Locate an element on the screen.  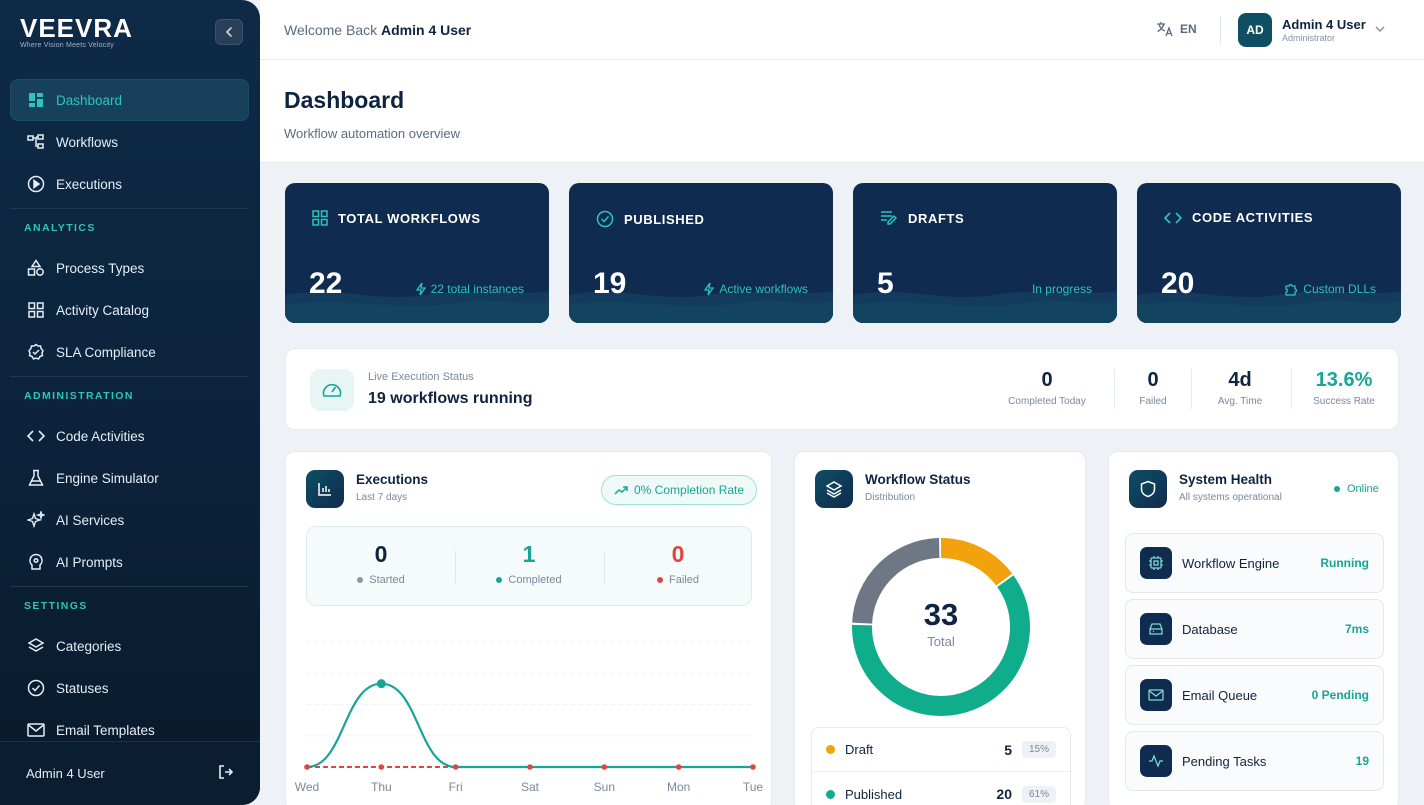
user-name: Admin 4 User is located at coordinates (1324, 24).